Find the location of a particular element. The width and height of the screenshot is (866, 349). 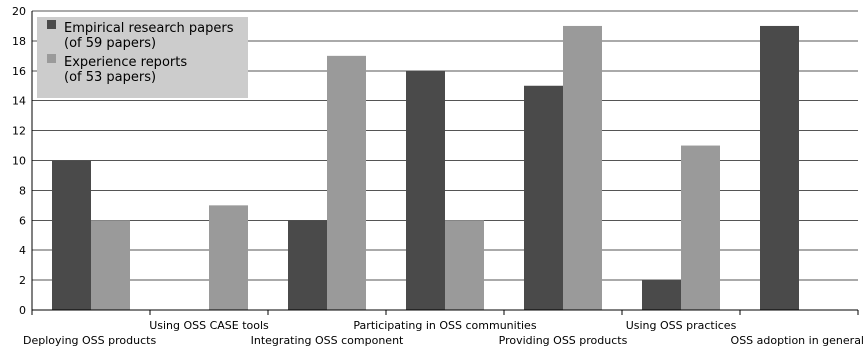

y-tick-label: 0 is located at coordinates (22, 310).